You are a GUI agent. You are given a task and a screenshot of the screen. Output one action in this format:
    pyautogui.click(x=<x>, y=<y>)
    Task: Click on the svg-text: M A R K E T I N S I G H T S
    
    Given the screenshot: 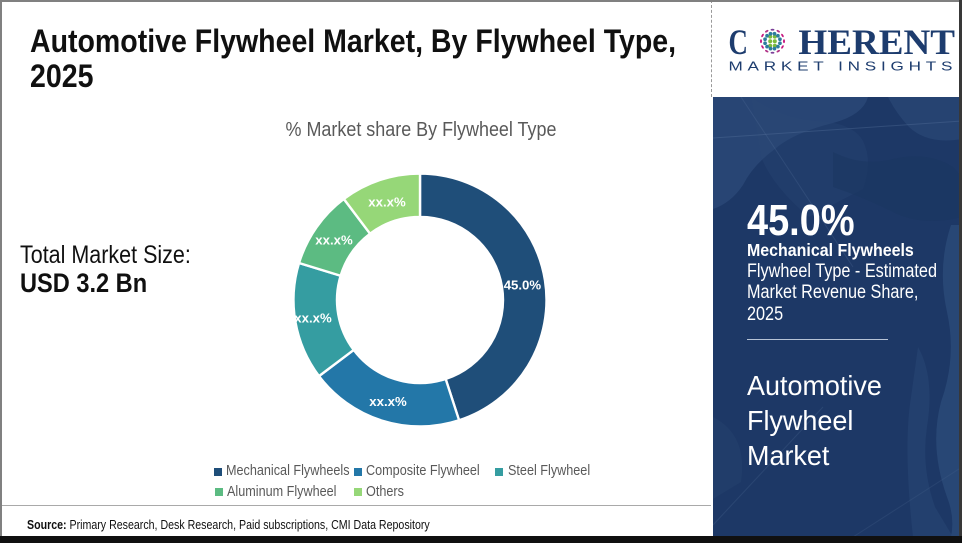 What is the action you would take?
    pyautogui.click(x=841, y=65)
    